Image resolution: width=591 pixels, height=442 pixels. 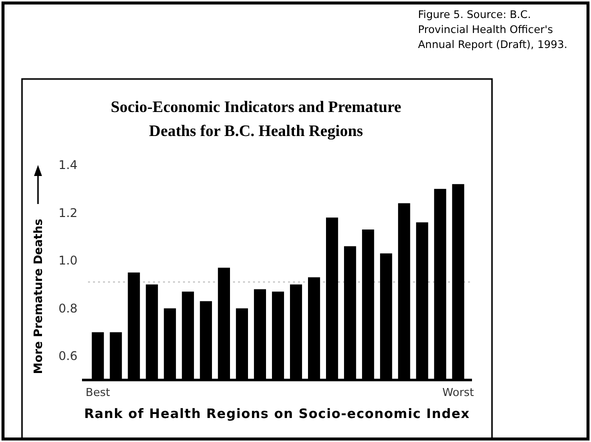 I want to click on x-tick-label: Best, so click(x=98, y=392).